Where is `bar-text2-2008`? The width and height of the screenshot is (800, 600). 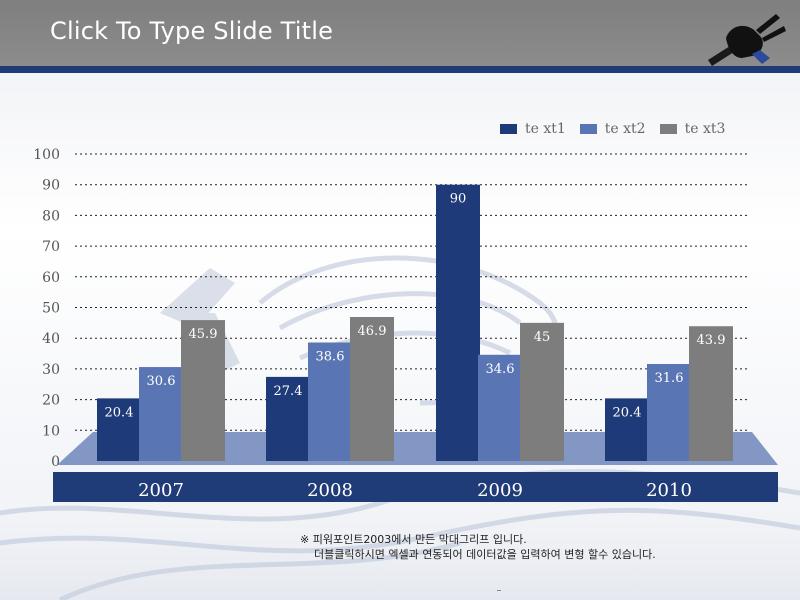
bar-text2-2008 is located at coordinates (330, 401).